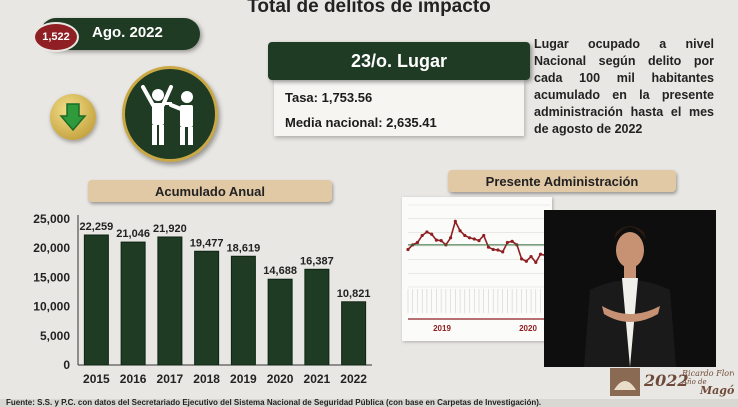  Describe the element at coordinates (317, 261) in the screenshot. I see `bar-value-label: 16,387` at that location.